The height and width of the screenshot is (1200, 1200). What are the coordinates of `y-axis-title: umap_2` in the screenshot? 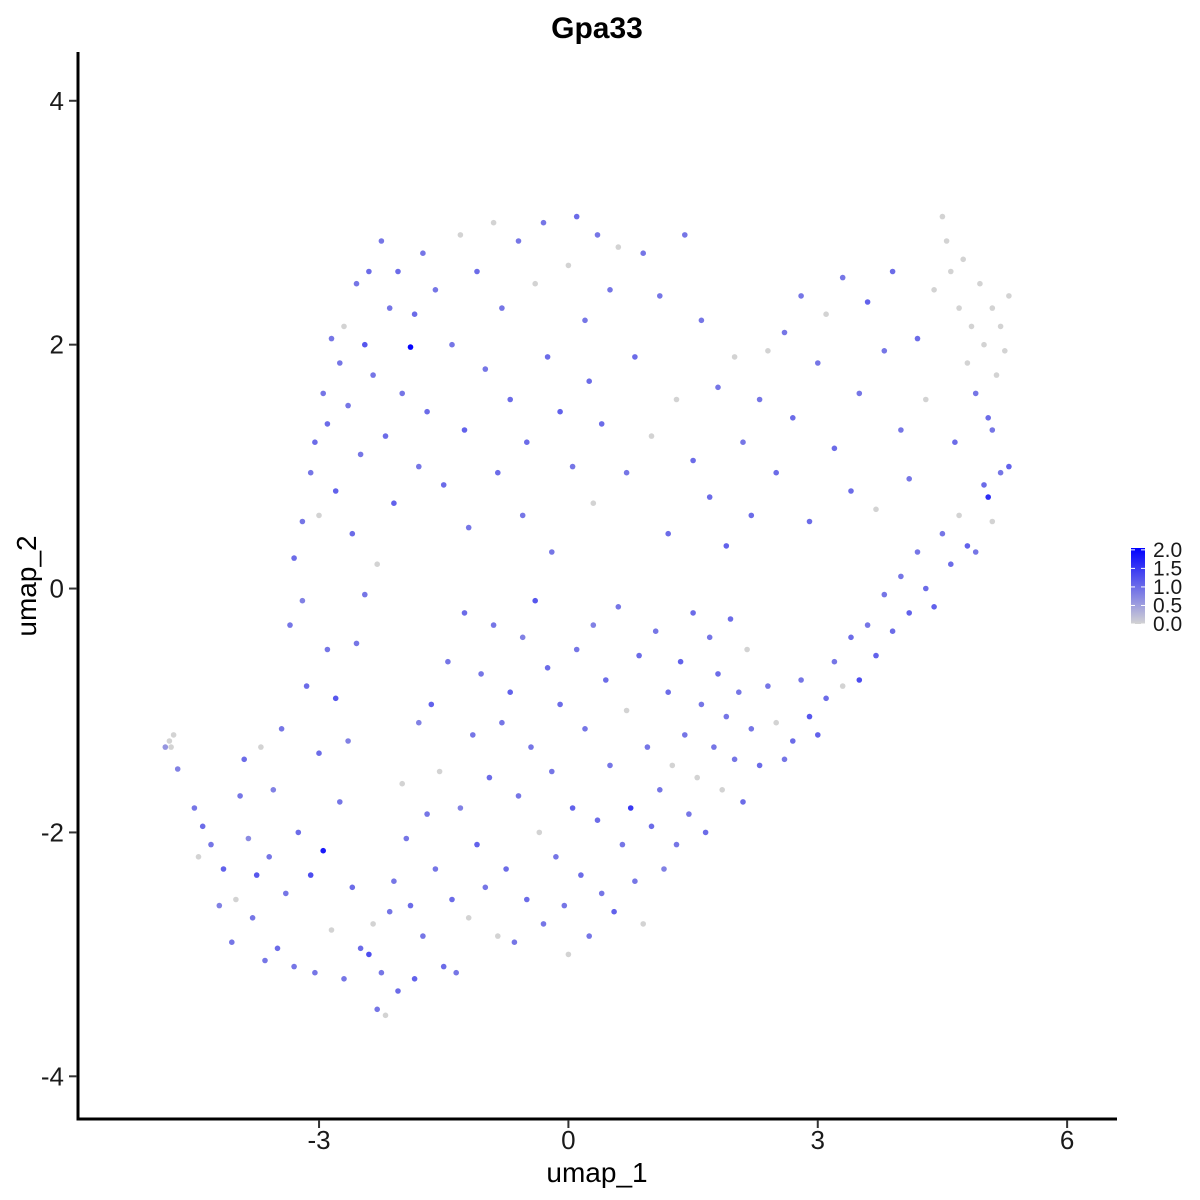 It's located at (26, 585).